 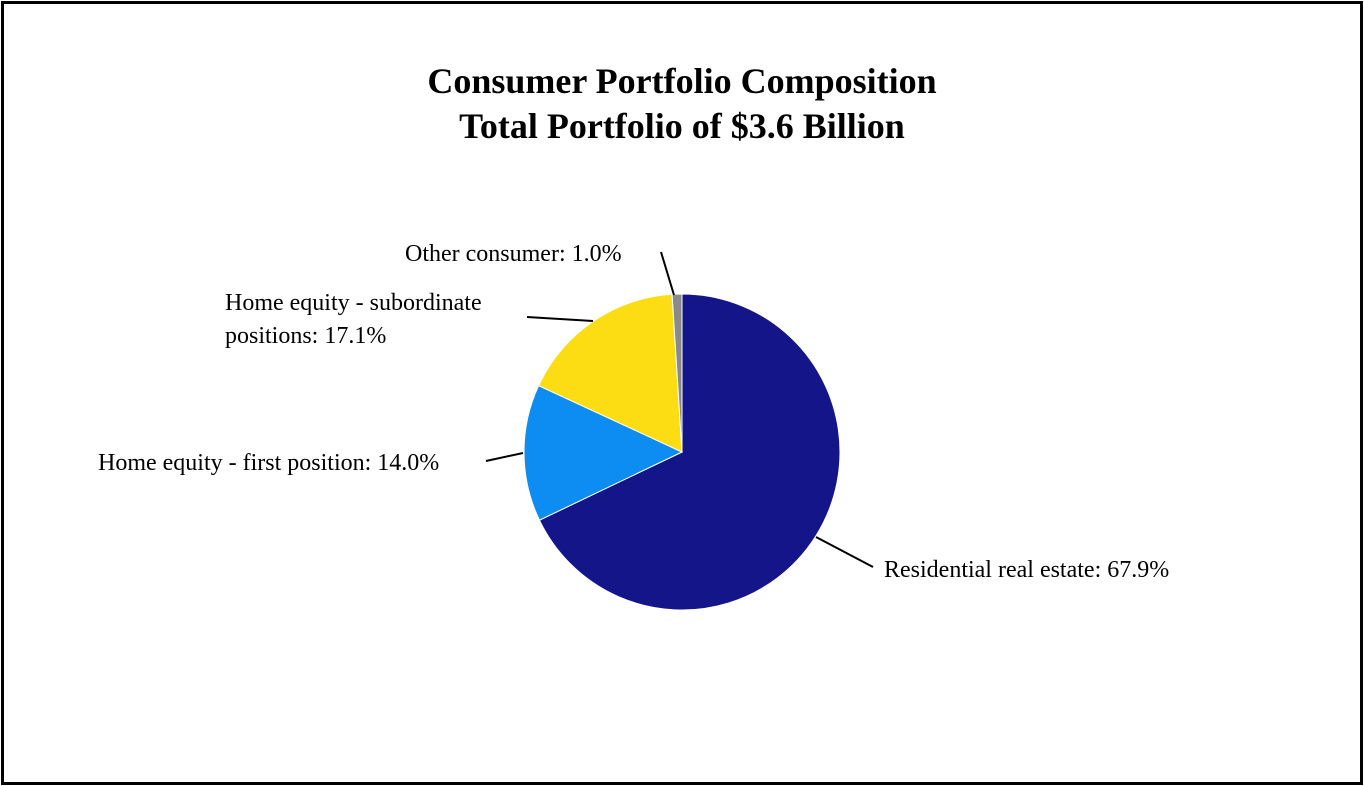 What do you see at coordinates (844, 552) in the screenshot?
I see `leader-line-residential` at bounding box center [844, 552].